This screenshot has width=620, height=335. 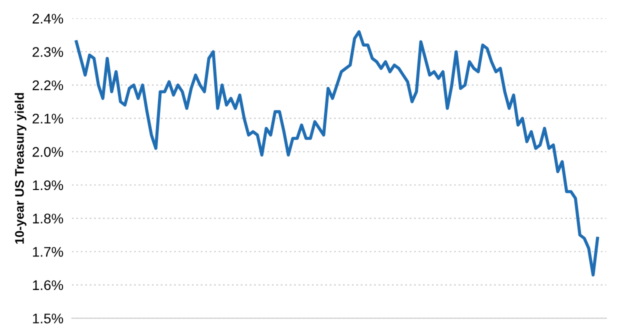 I want to click on y-tick-label: 1.8%, so click(x=48, y=219).